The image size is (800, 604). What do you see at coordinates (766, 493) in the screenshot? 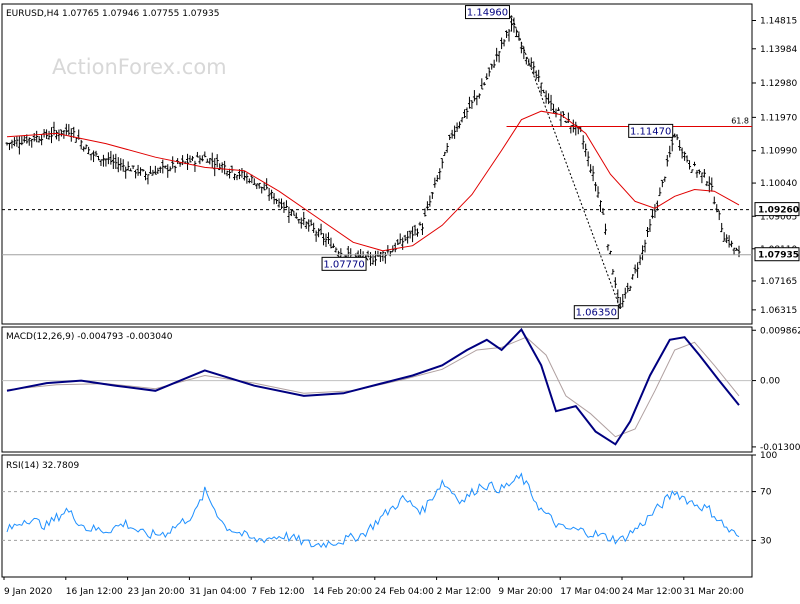
I see `rsi-y-tick-label: 70` at bounding box center [766, 493].